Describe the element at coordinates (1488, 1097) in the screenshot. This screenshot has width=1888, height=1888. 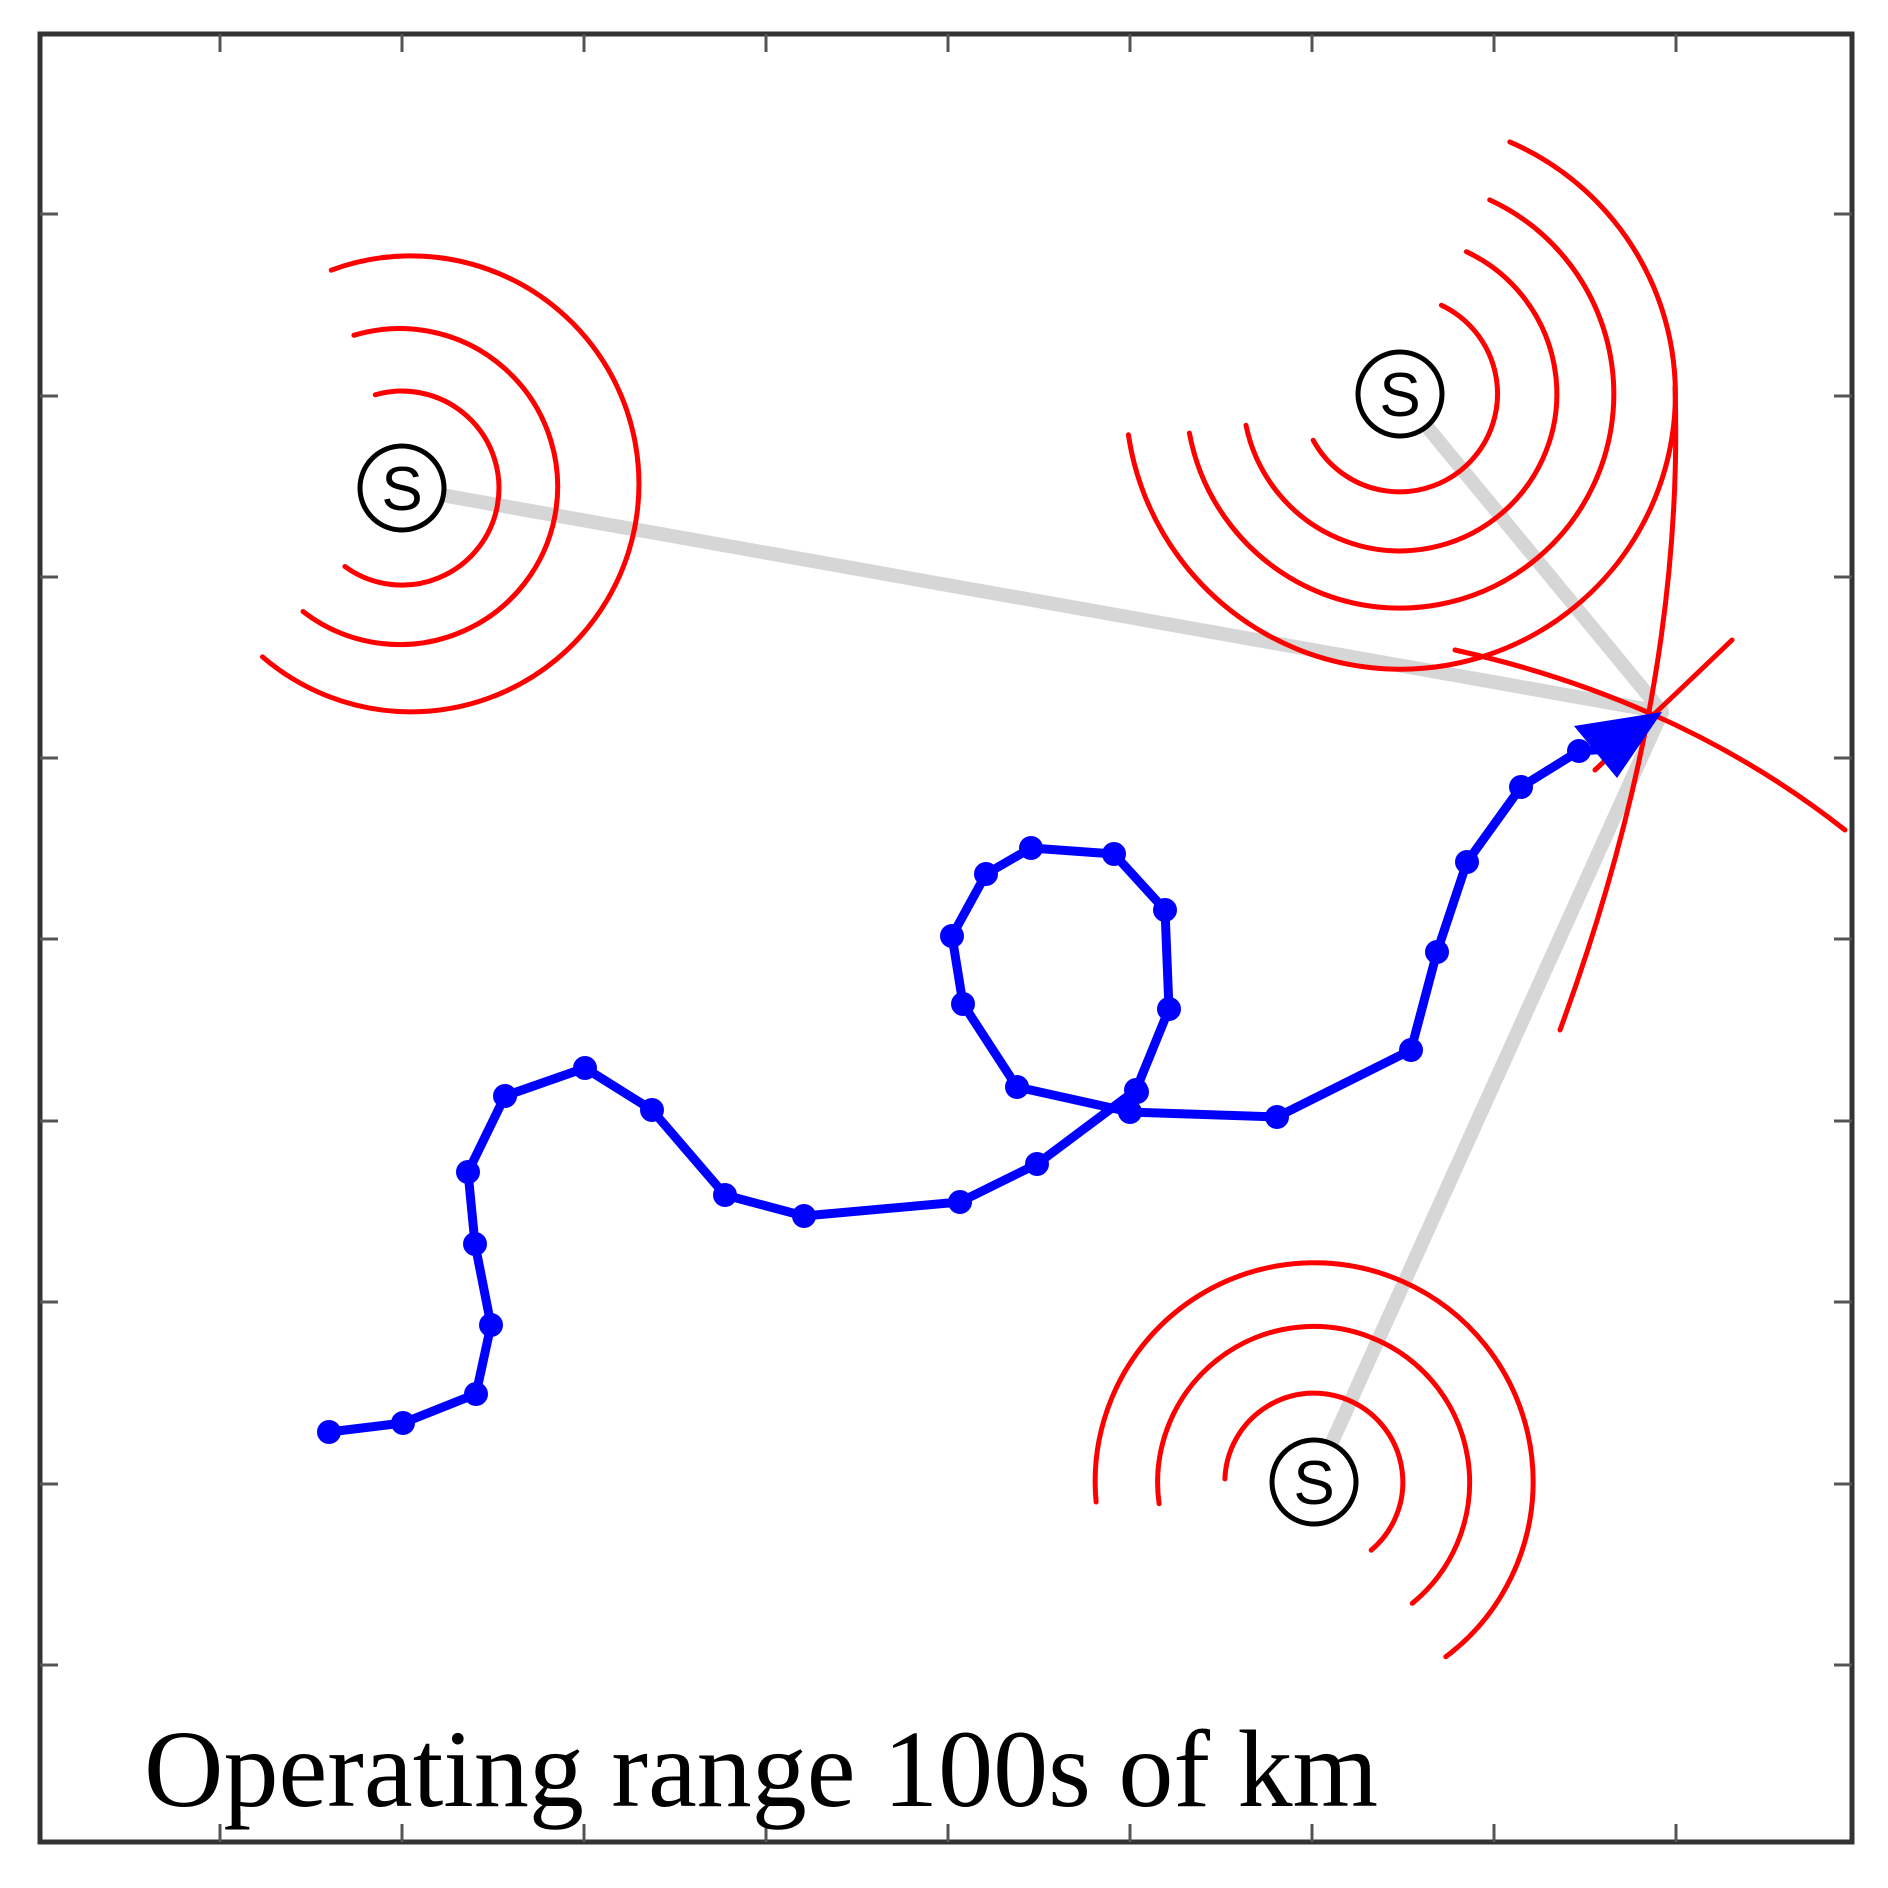
I see `range-line-southeast` at that location.